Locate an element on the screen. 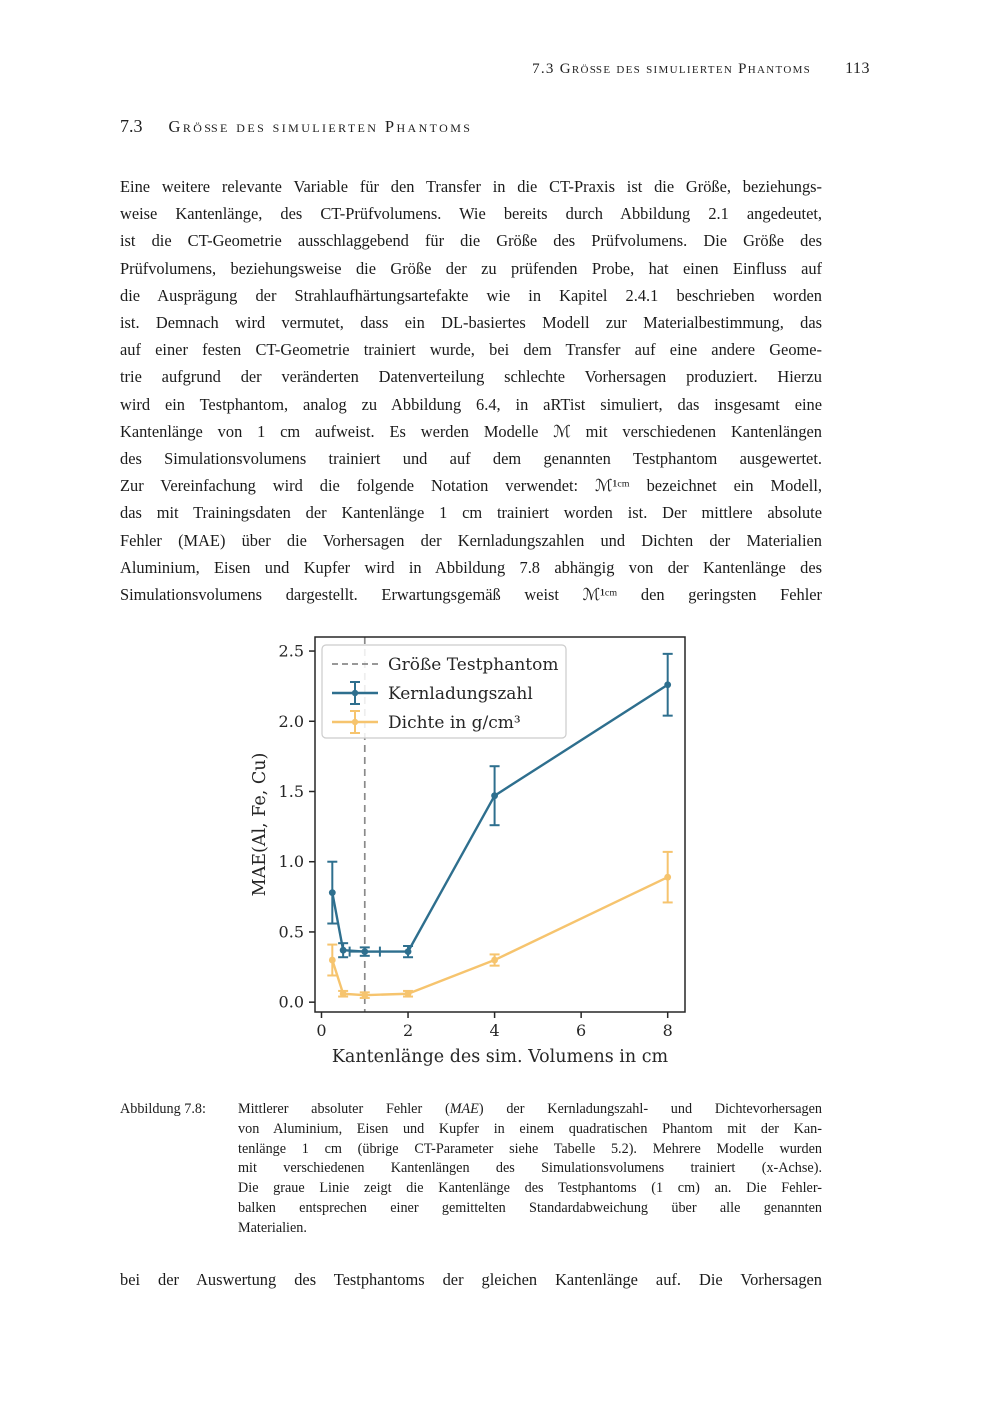 This screenshot has height=1402, width=1000. section-title: Größe des simulierten Phantoms is located at coordinates (320, 126).